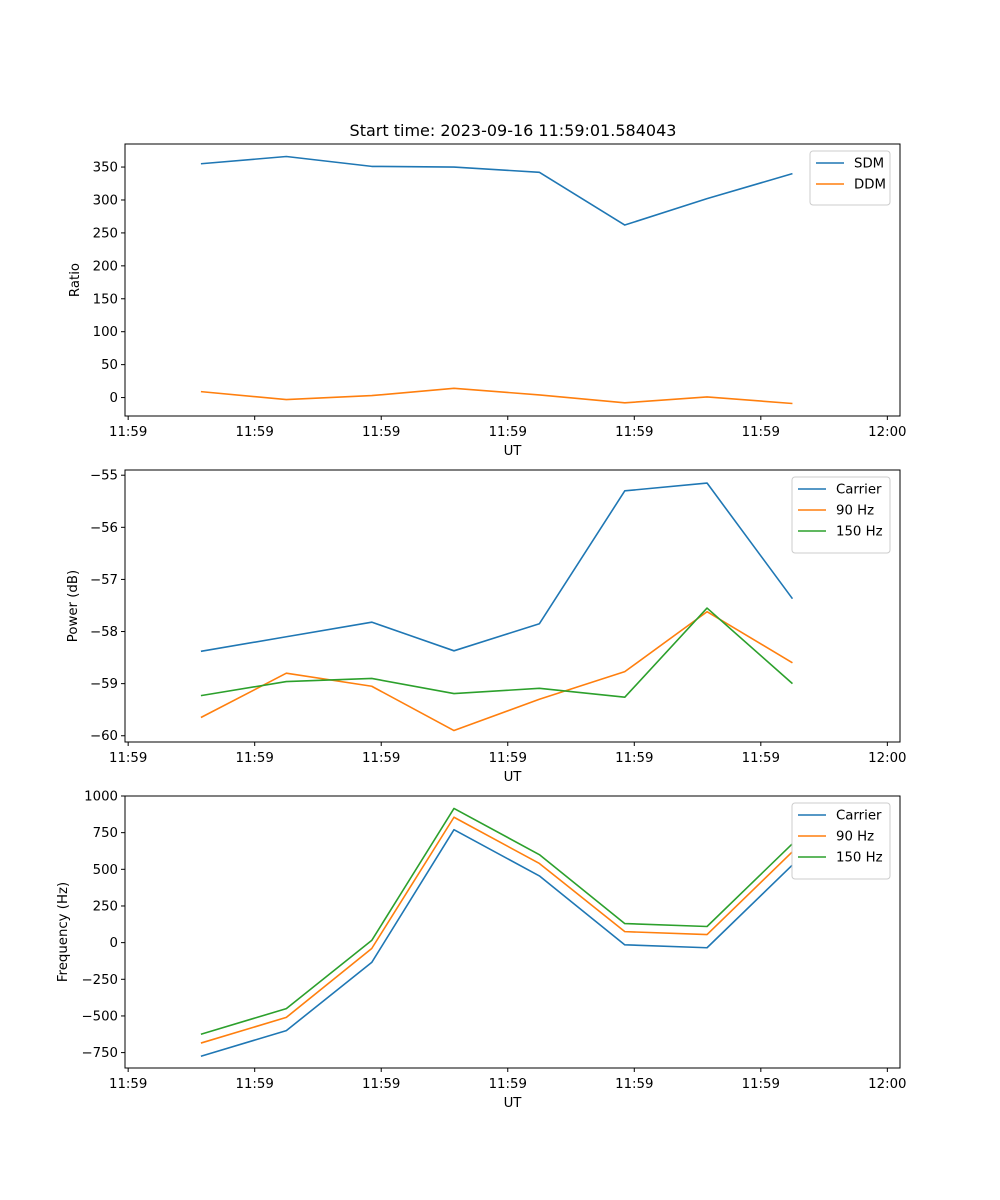 The height and width of the screenshot is (1200, 1000). I want to click on y-tick-label: 350, so click(105, 168).